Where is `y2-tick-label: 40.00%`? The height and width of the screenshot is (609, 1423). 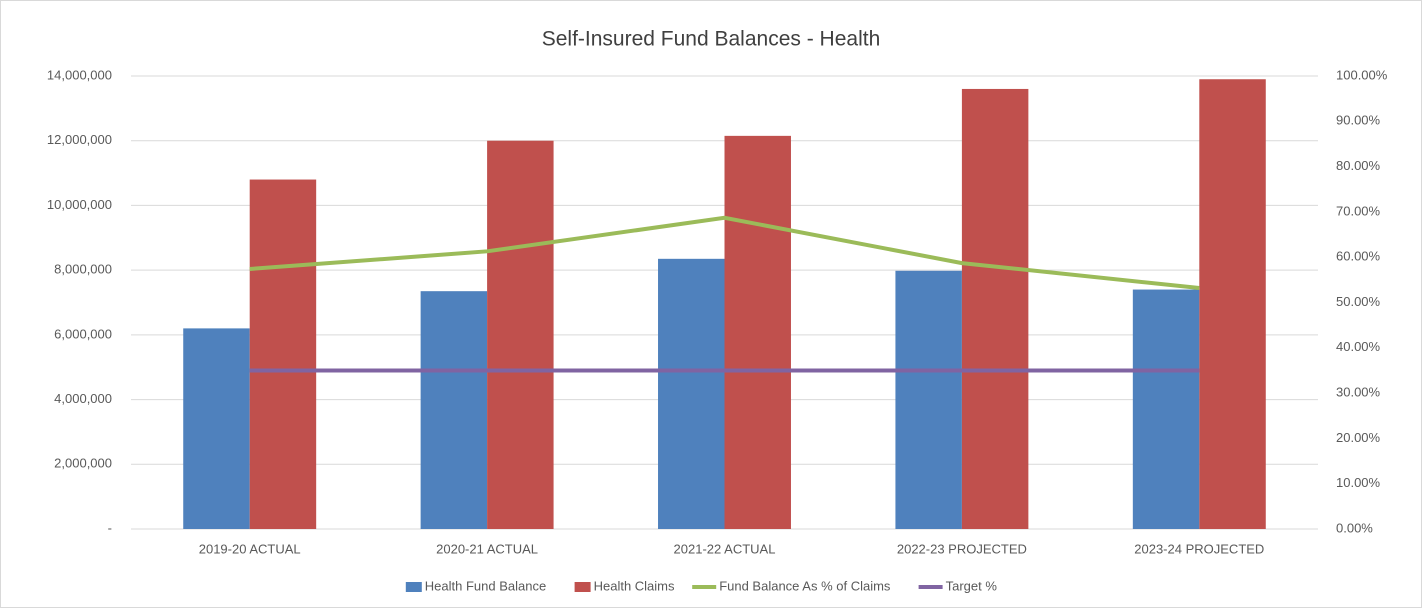
y2-tick-label: 40.00% is located at coordinates (1358, 346).